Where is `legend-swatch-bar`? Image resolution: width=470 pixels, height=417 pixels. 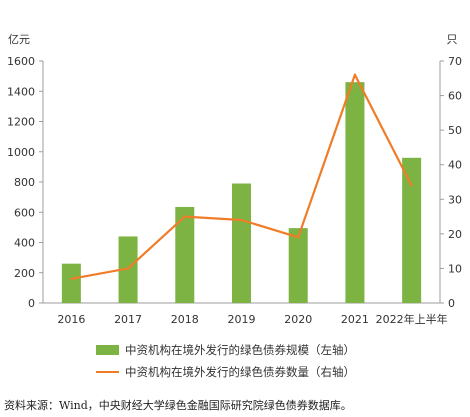 legend-swatch-bar is located at coordinates (107, 350).